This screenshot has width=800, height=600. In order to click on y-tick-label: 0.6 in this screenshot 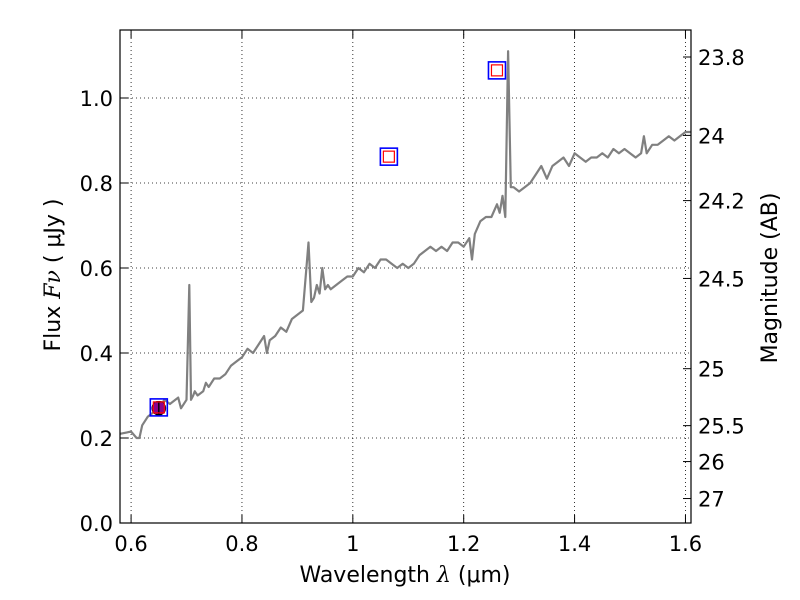, I will do `click(96, 269)`.